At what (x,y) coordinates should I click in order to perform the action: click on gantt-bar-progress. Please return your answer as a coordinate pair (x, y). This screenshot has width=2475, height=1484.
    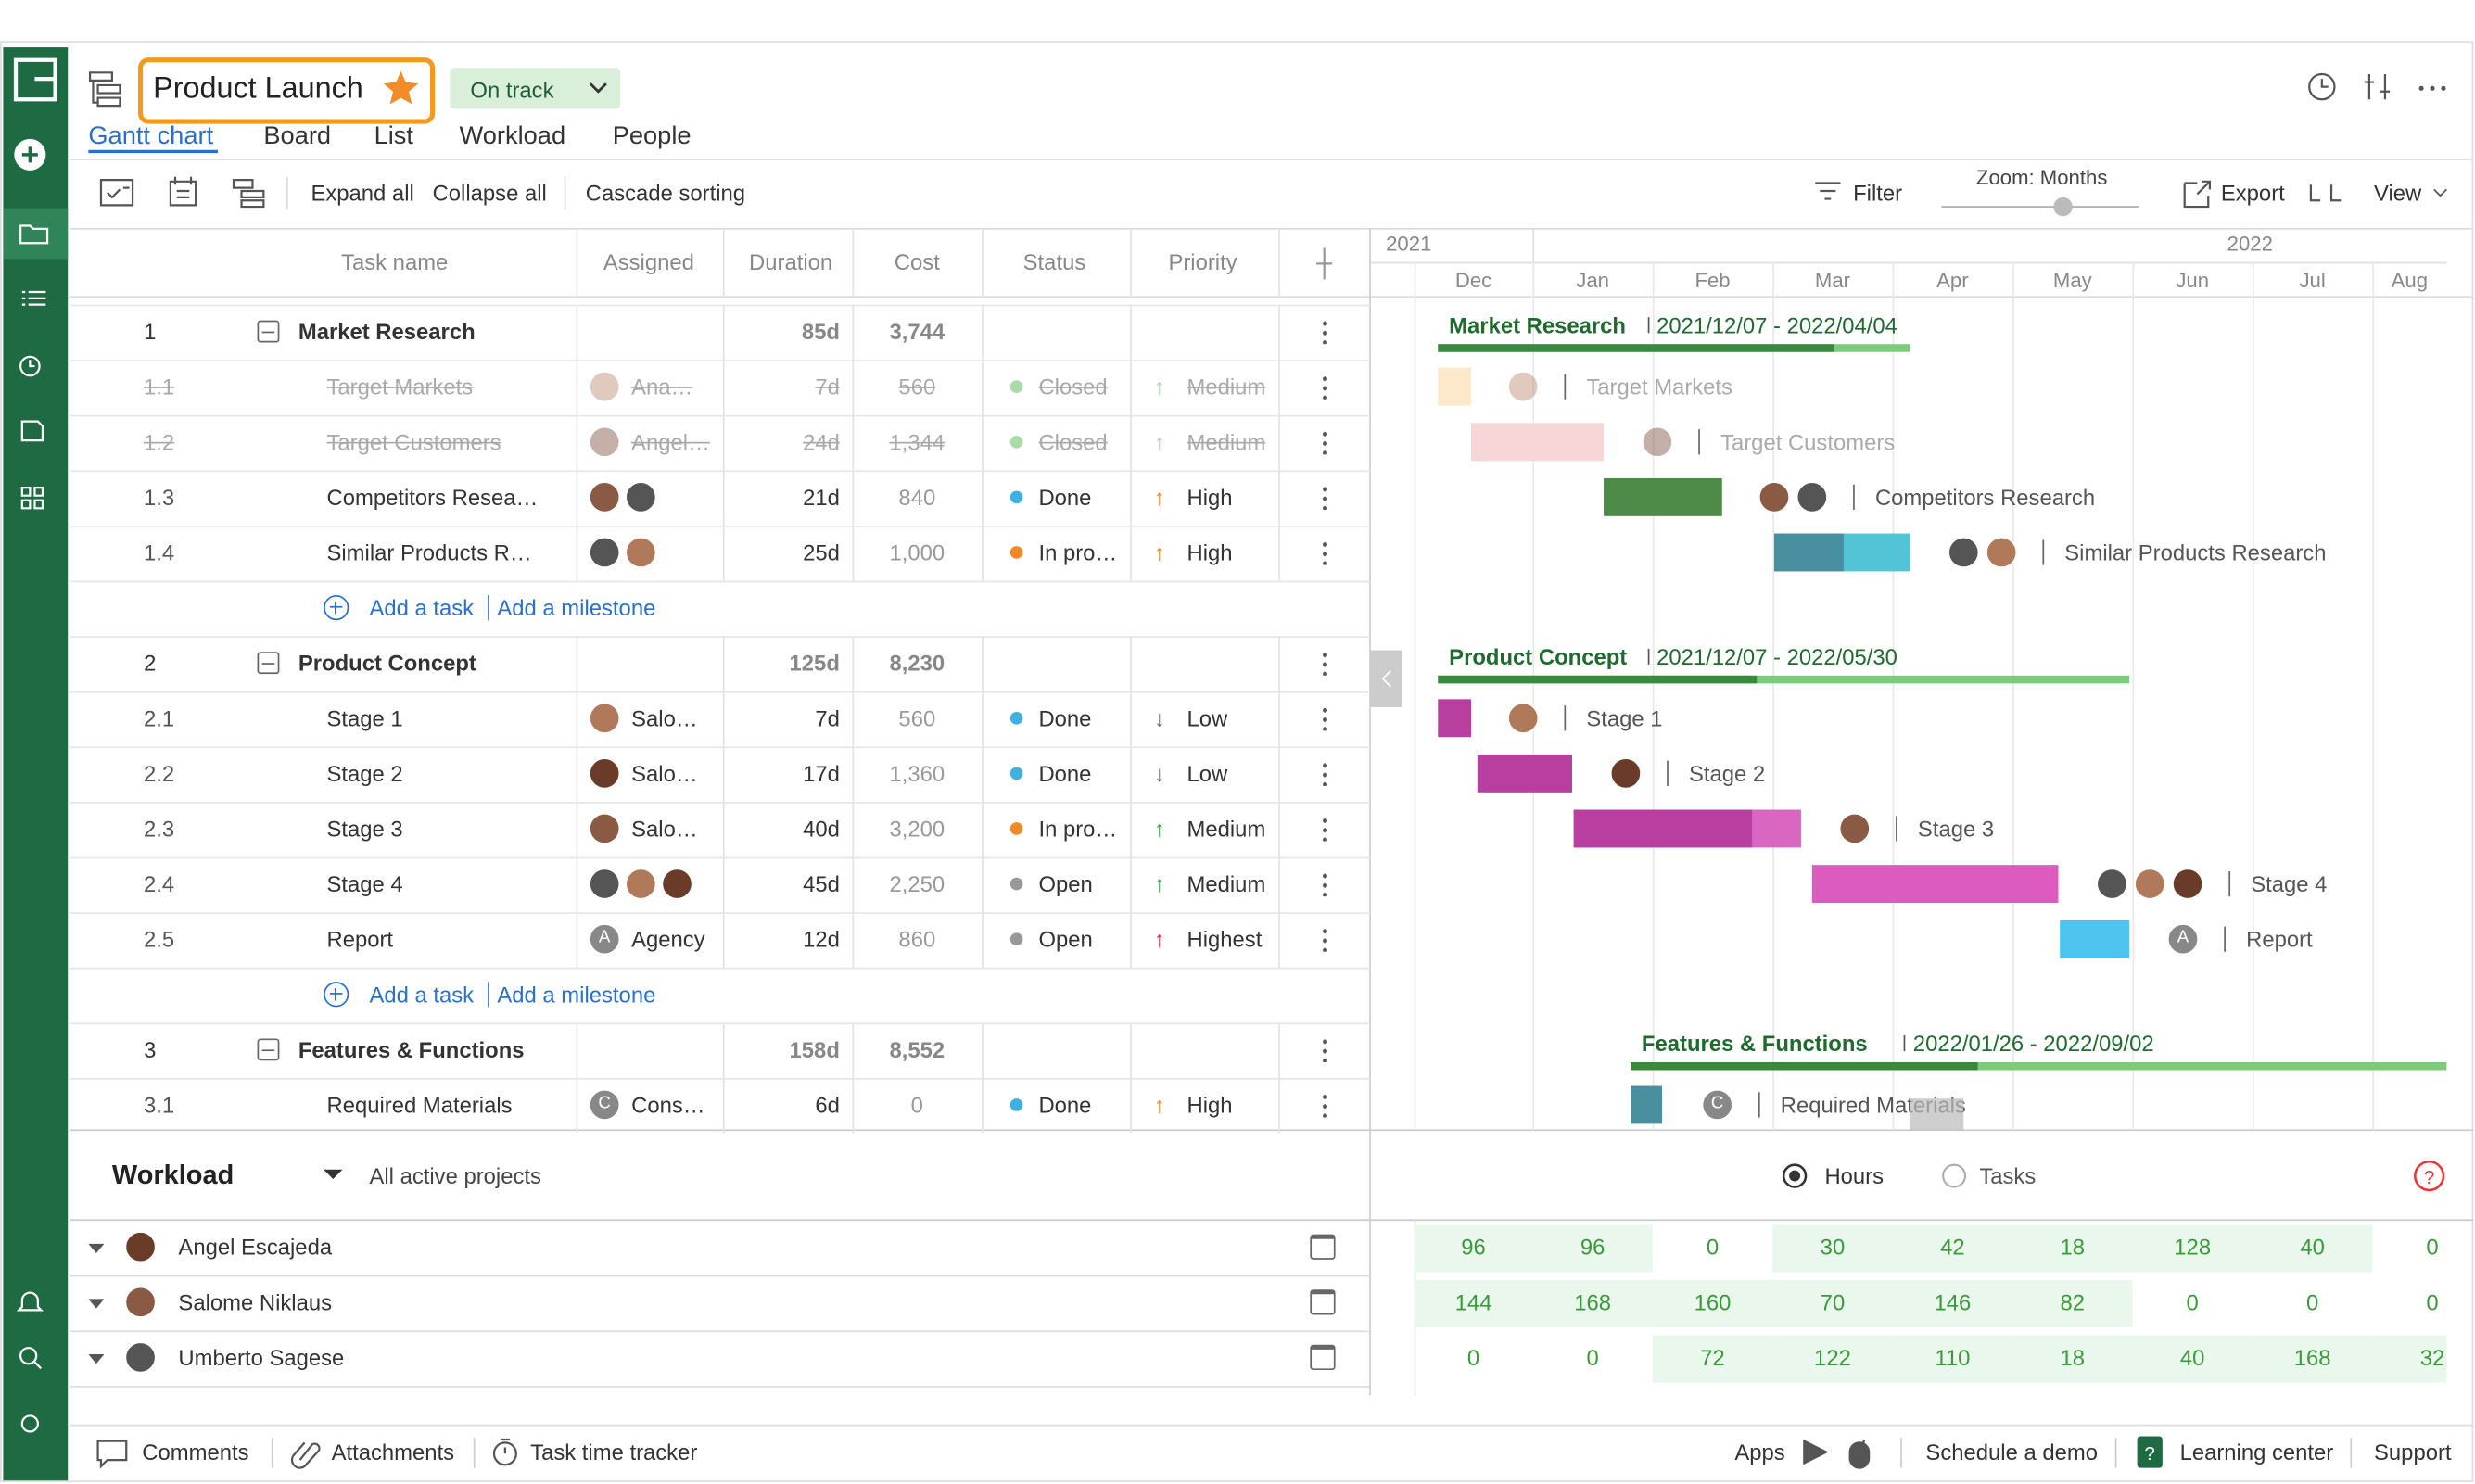
    Looking at the image, I should click on (1808, 552).